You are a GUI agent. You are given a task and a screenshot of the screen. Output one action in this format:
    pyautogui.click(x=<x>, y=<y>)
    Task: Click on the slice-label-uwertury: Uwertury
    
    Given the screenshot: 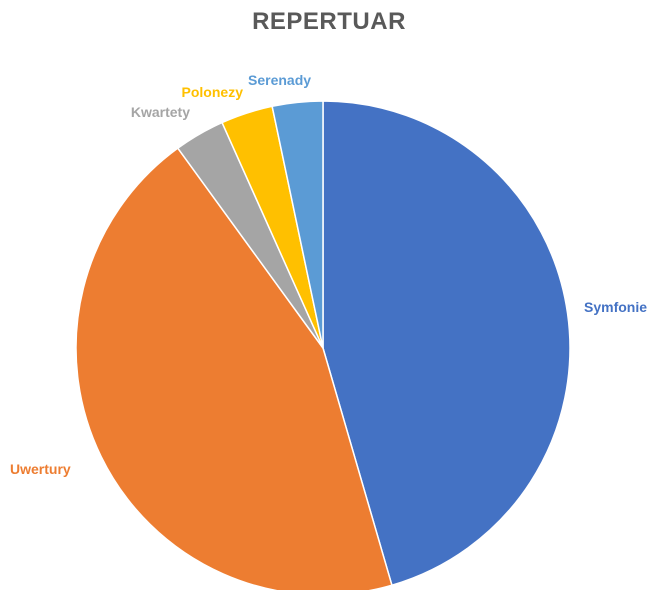 What is the action you would take?
    pyautogui.click(x=40, y=469)
    